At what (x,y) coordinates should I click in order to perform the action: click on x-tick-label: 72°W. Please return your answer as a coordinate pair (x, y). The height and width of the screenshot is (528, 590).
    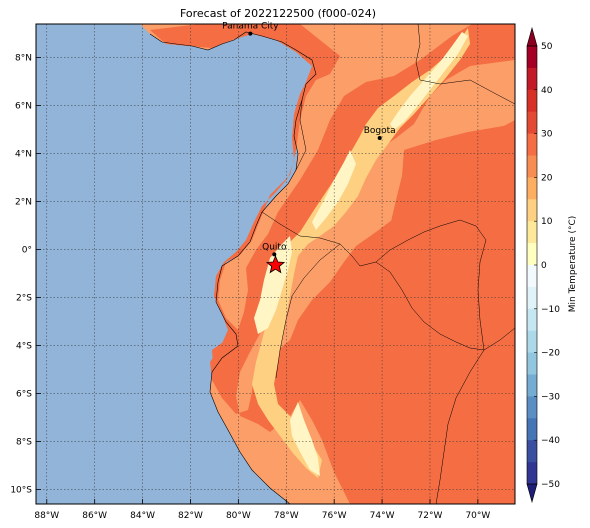
    Looking at the image, I should click on (430, 516).